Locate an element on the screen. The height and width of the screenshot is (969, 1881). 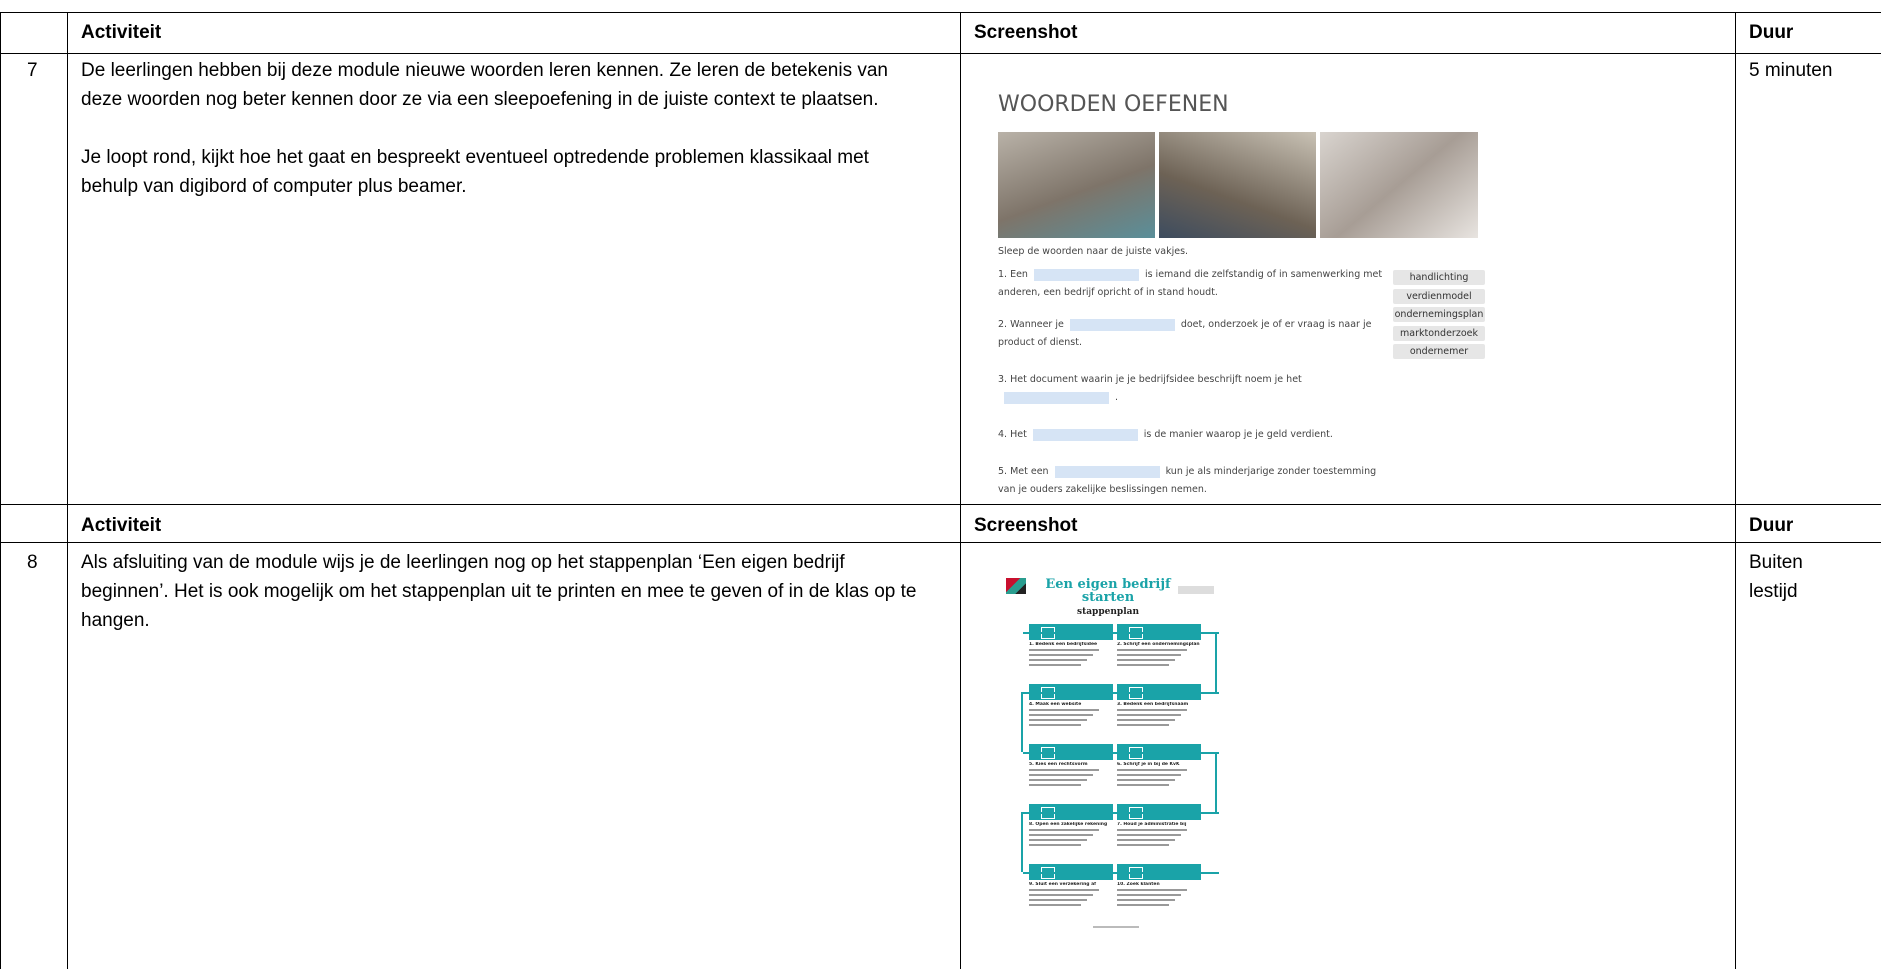
step-title: 3. Bedenk een bedrijfsnaam is located at coordinates (1153, 704).